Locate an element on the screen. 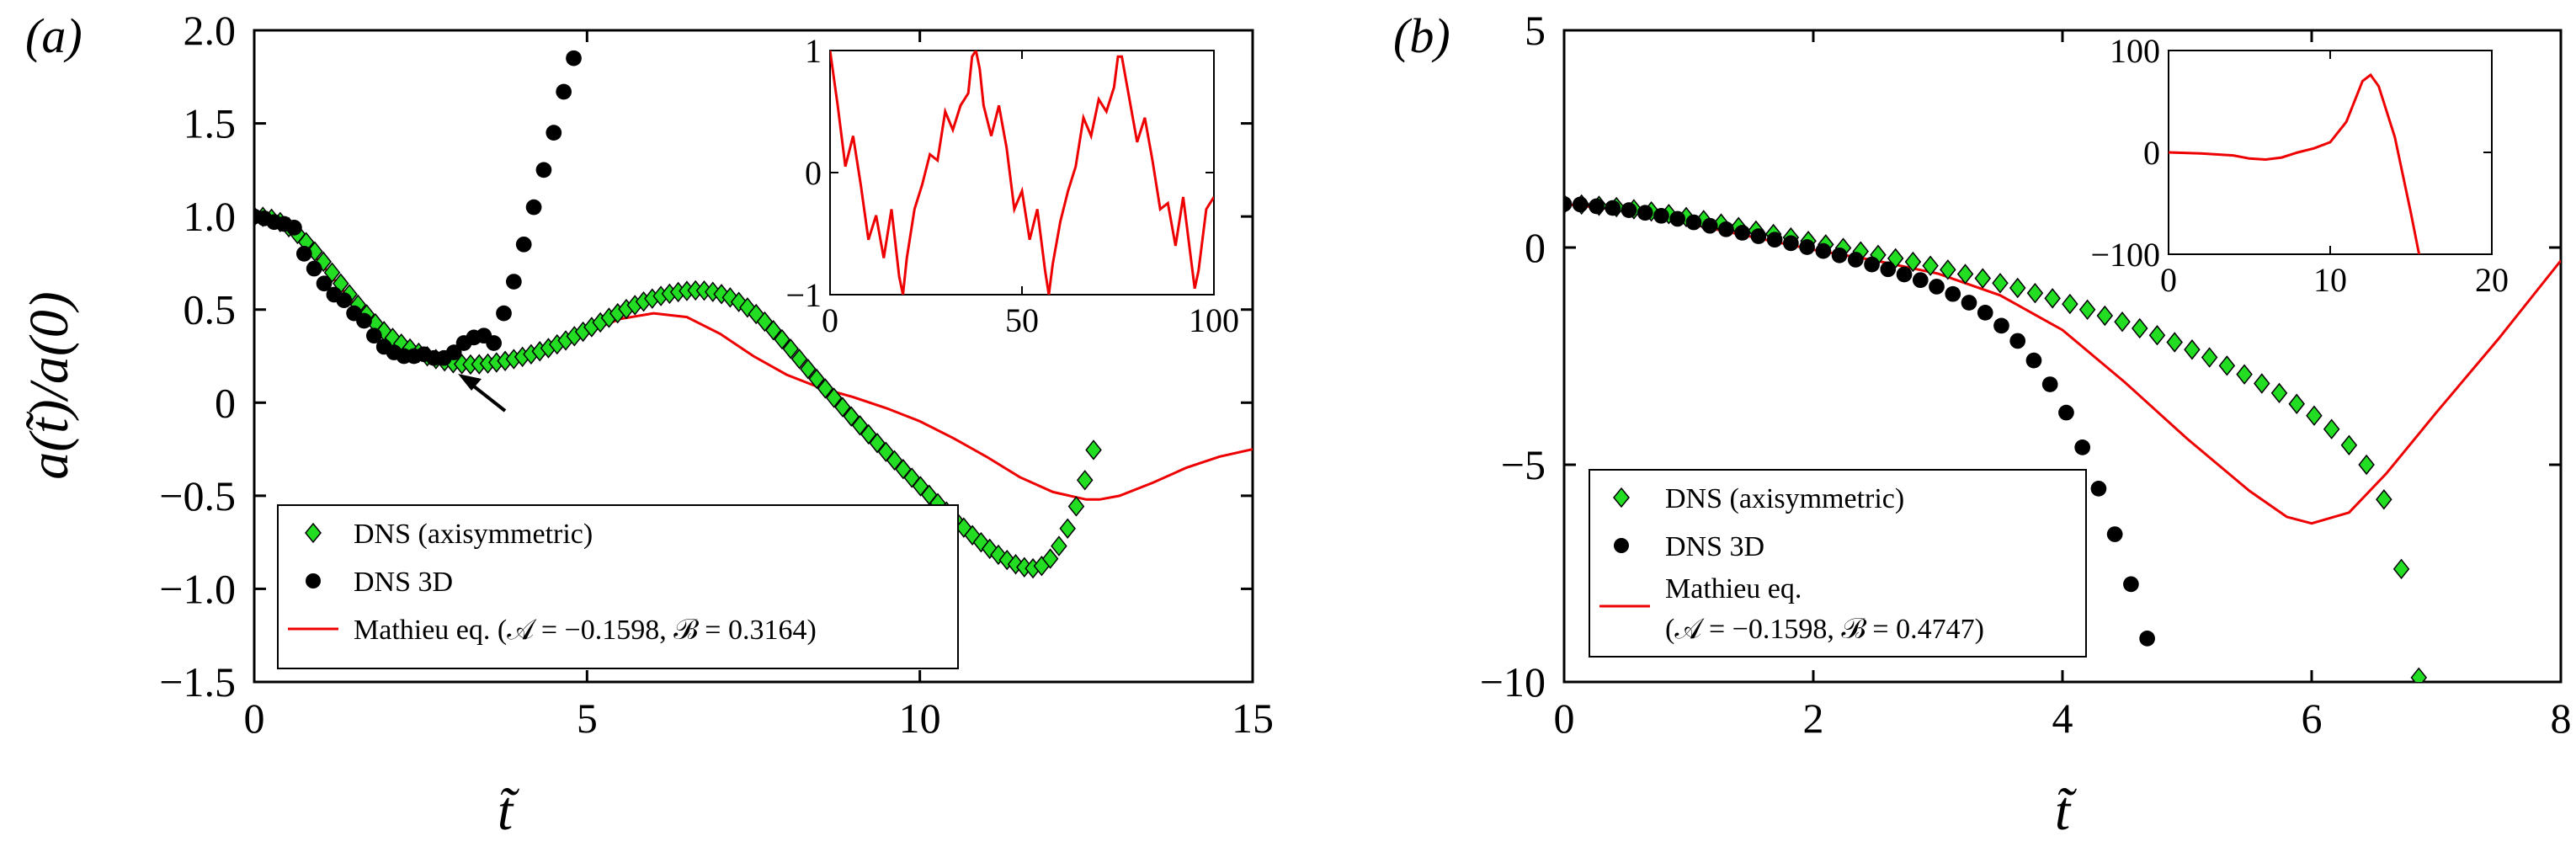 The image size is (2576, 852). x-axis-label-a: t̃ is located at coordinates (509, 811).